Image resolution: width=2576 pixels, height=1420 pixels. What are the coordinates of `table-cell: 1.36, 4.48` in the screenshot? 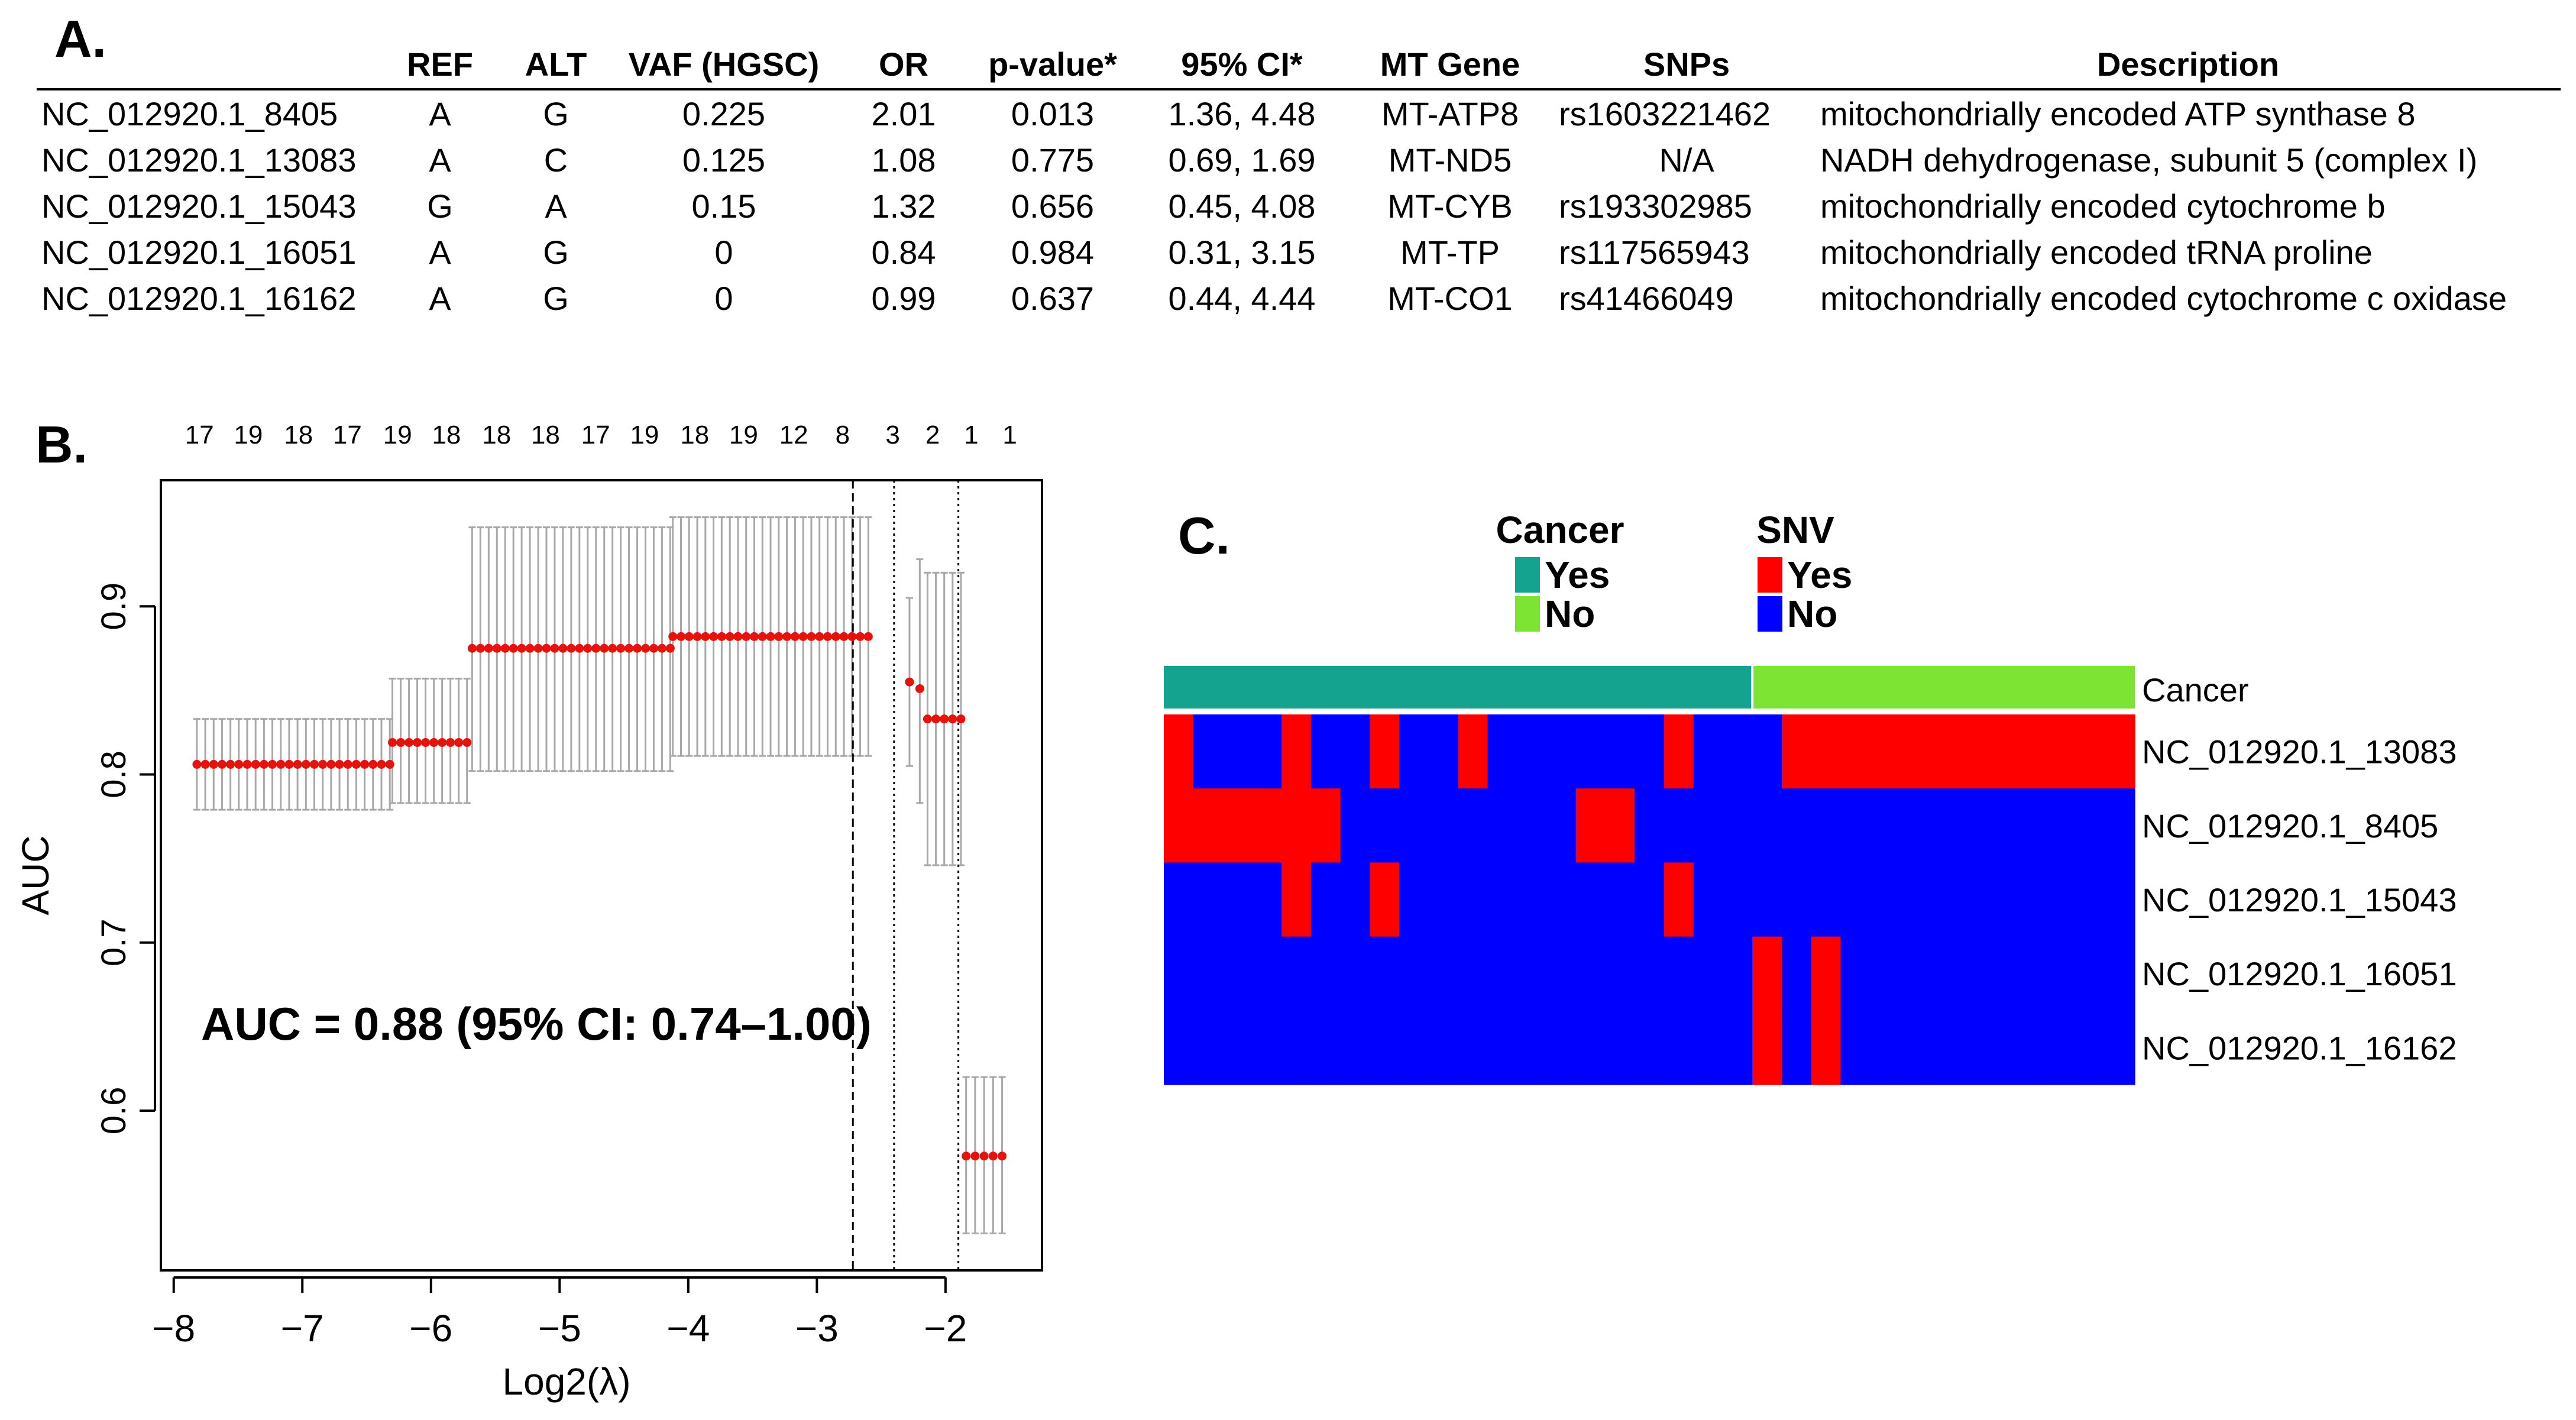 It's located at (1242, 113).